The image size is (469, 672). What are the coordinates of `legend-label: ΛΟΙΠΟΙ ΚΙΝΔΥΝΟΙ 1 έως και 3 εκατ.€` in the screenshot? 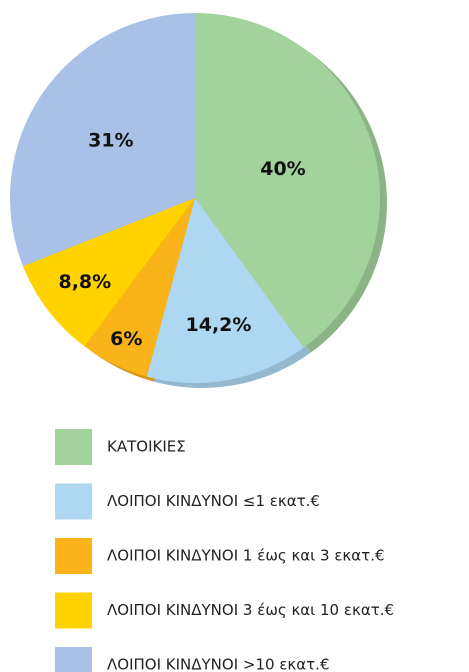 It's located at (246, 556).